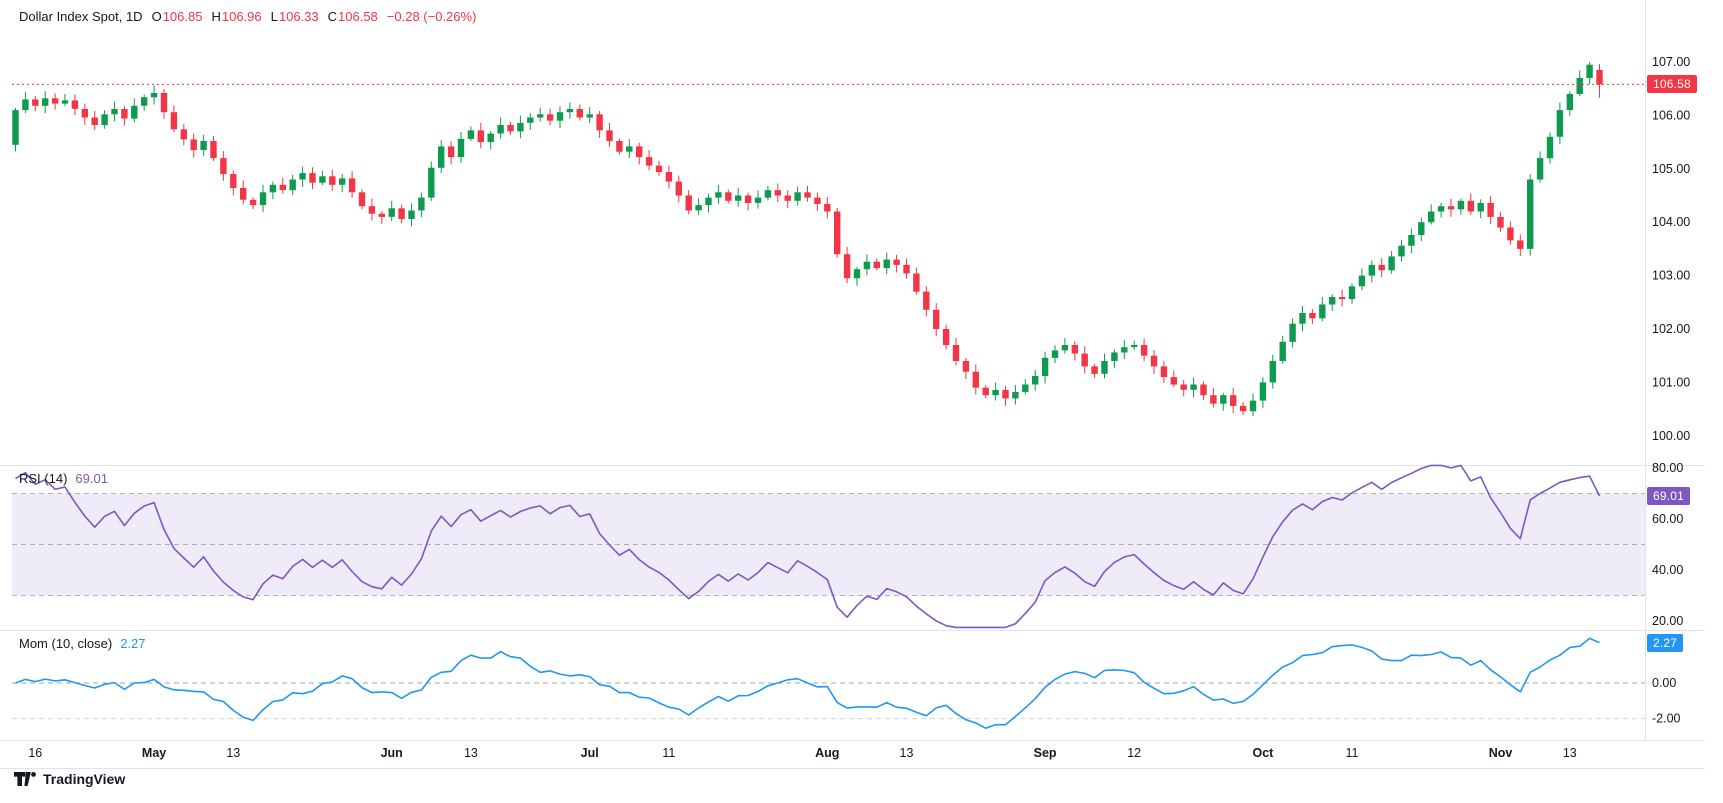  I want to click on tradingview-attribution: TradingView, so click(69, 779).